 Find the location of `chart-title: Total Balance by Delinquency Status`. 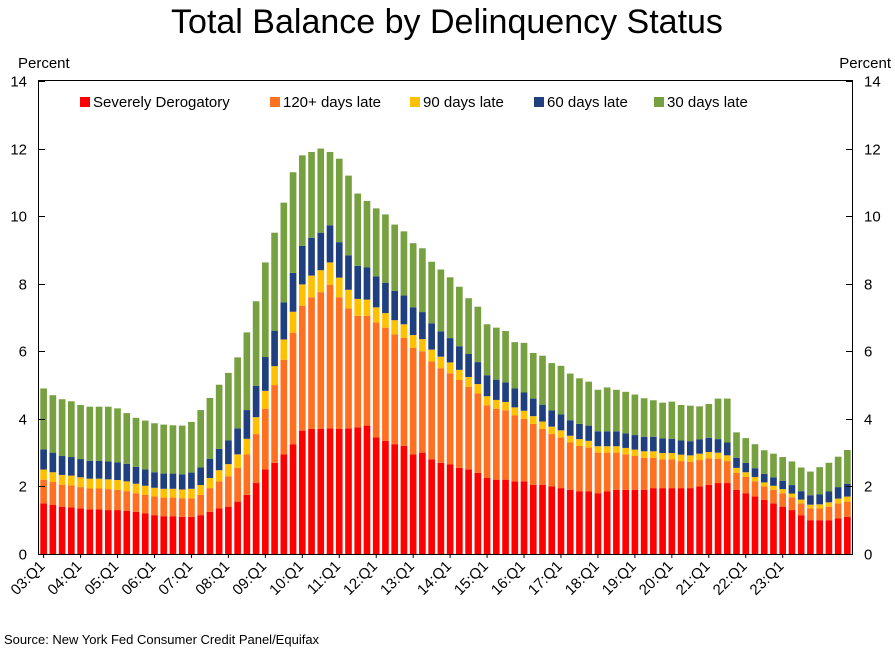

chart-title: Total Balance by Delinquency Status is located at coordinates (447, 22).